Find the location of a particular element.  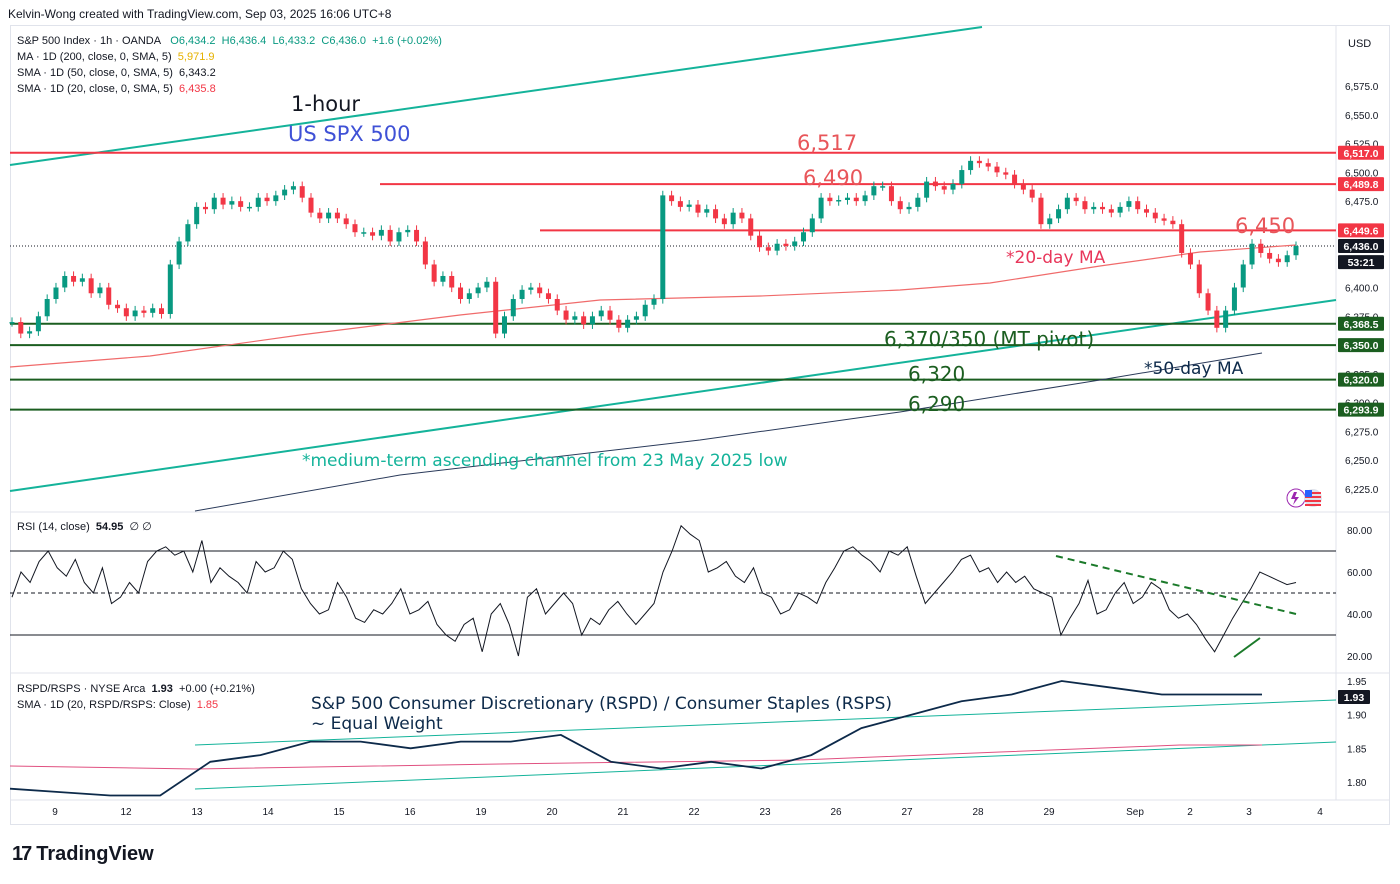

time-tick-label: 27 is located at coordinates (907, 812).